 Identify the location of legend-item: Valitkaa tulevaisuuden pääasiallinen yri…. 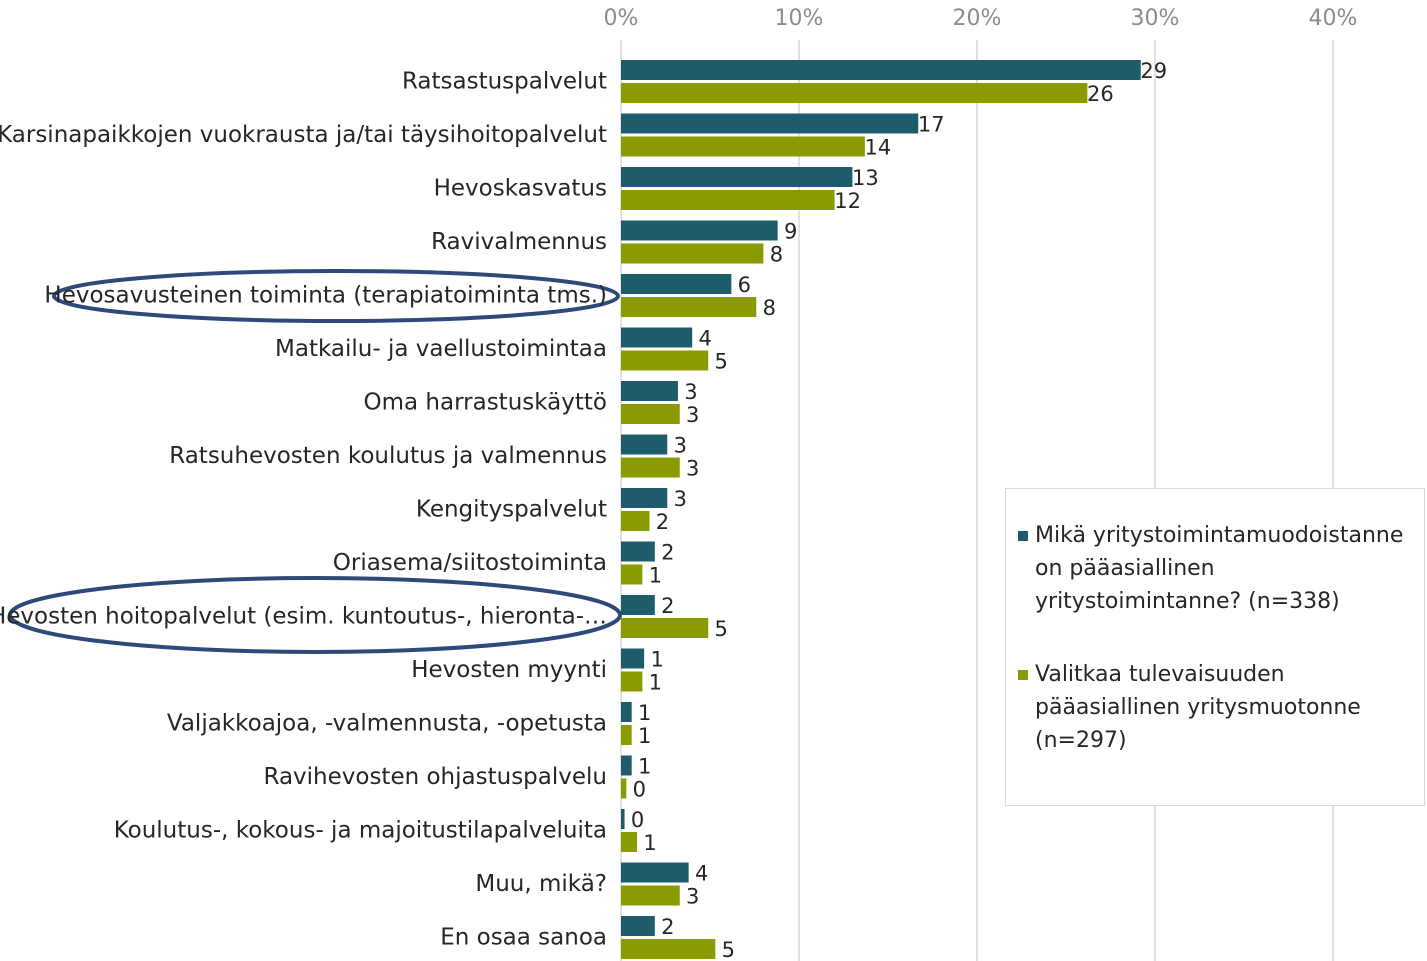
(1218, 707).